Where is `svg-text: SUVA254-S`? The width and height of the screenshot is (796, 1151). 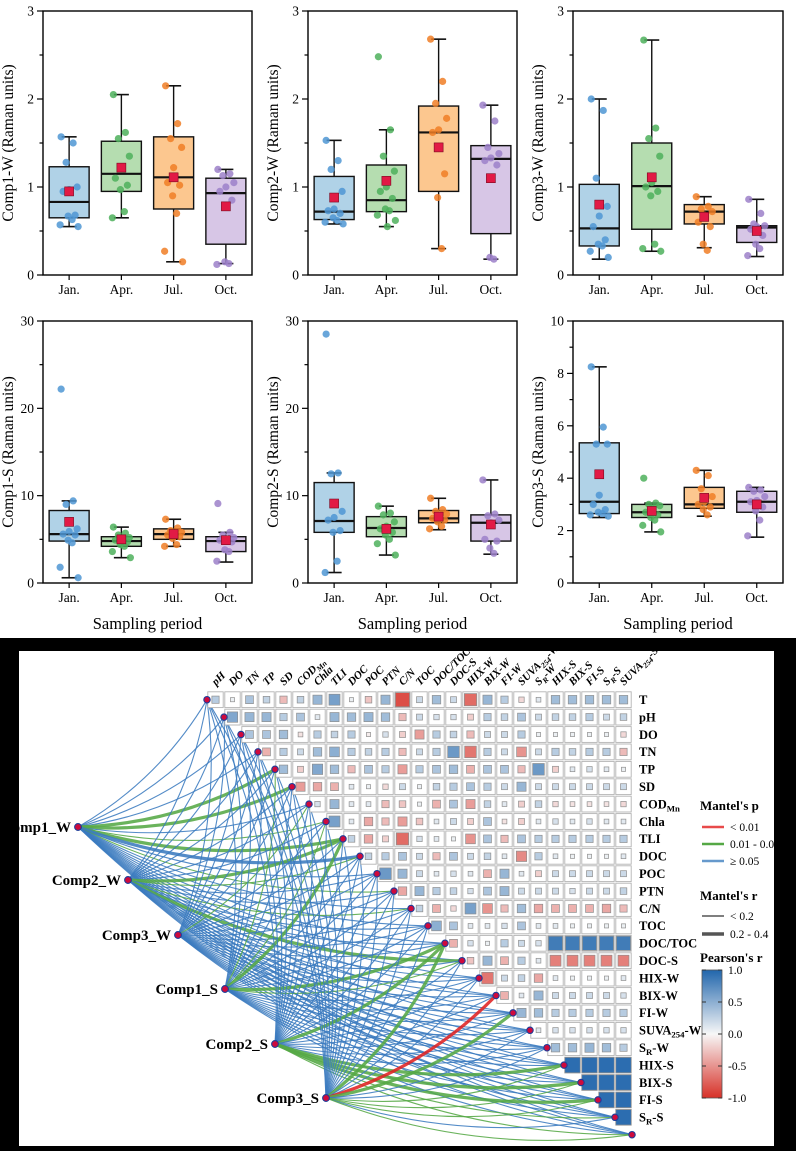 svg-text: SUVA254-S is located at coordinates (640, 667).